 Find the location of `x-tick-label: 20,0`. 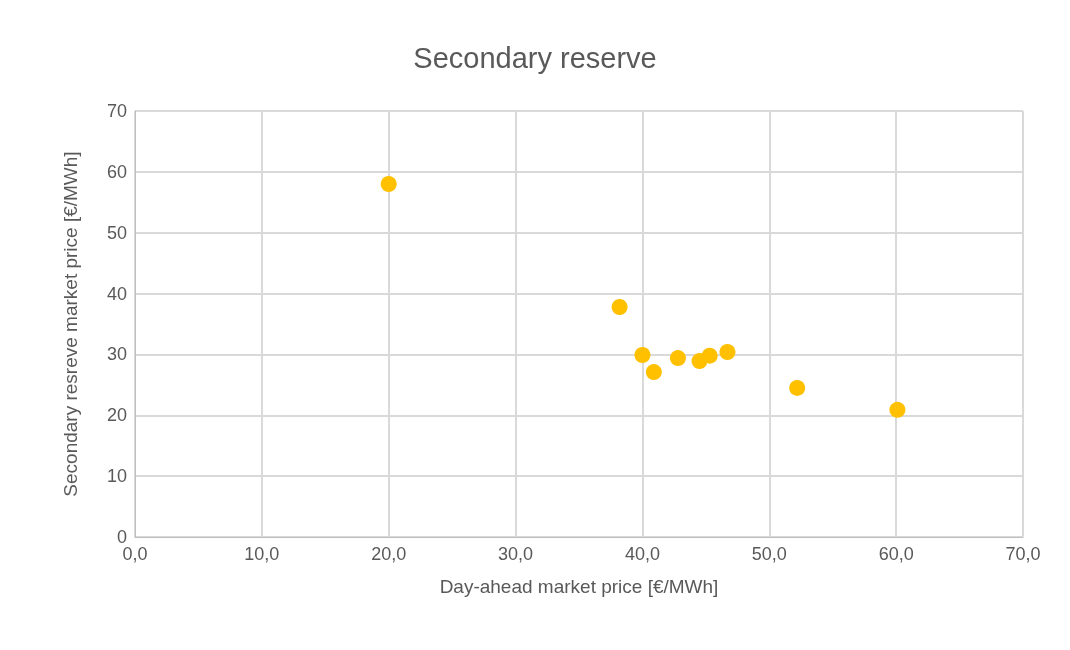

x-tick-label: 20,0 is located at coordinates (389, 554).